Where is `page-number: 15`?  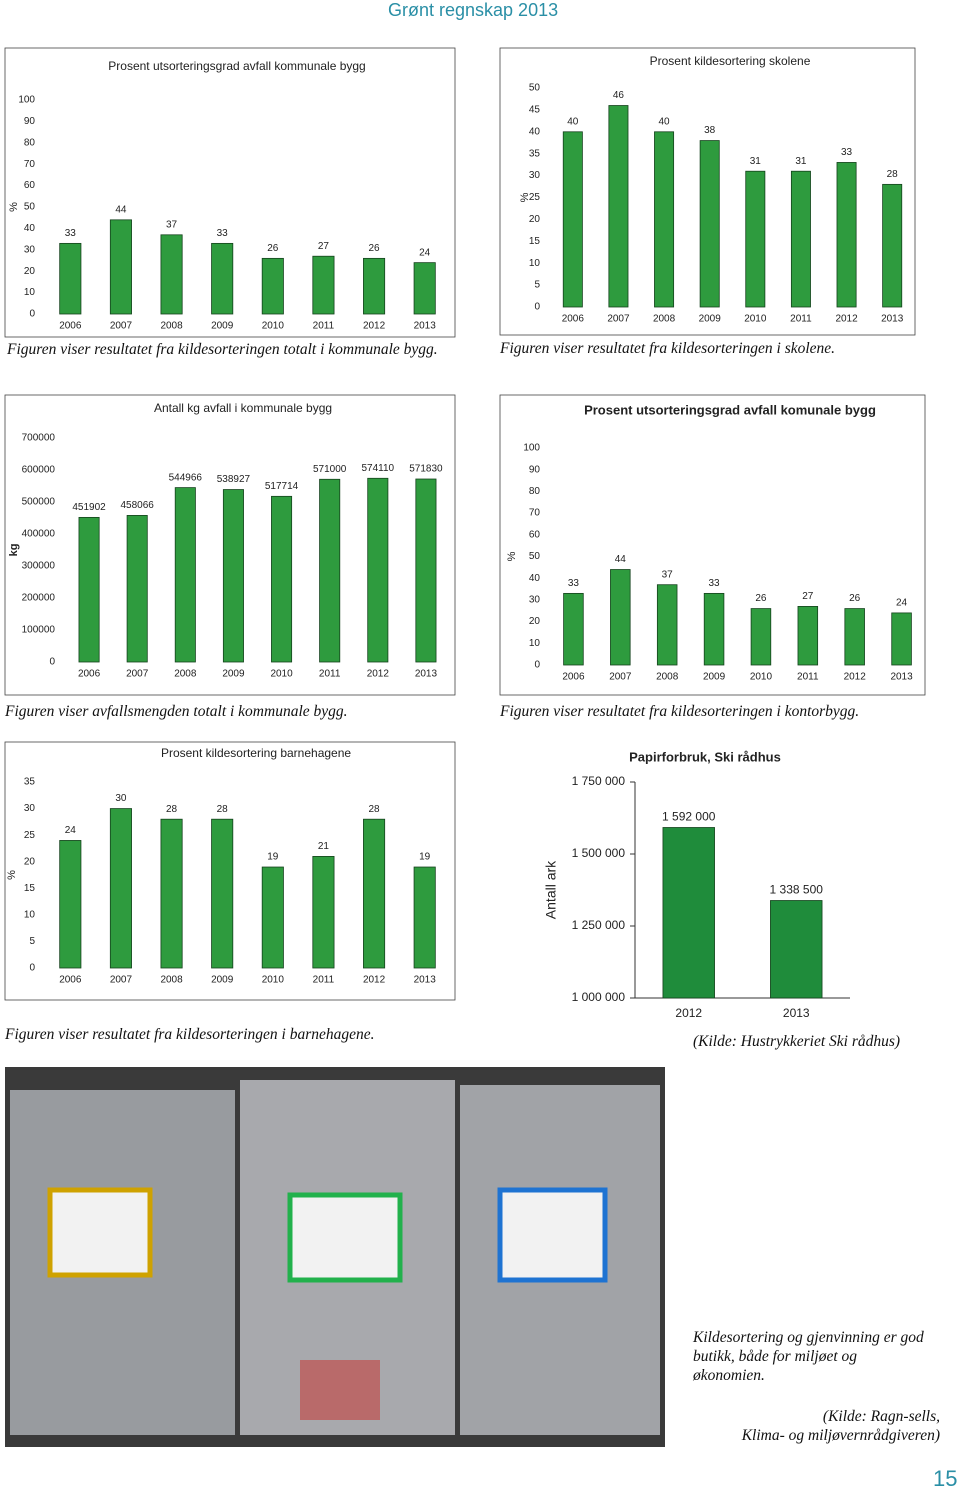
page-number: 15 is located at coordinates (945, 1478).